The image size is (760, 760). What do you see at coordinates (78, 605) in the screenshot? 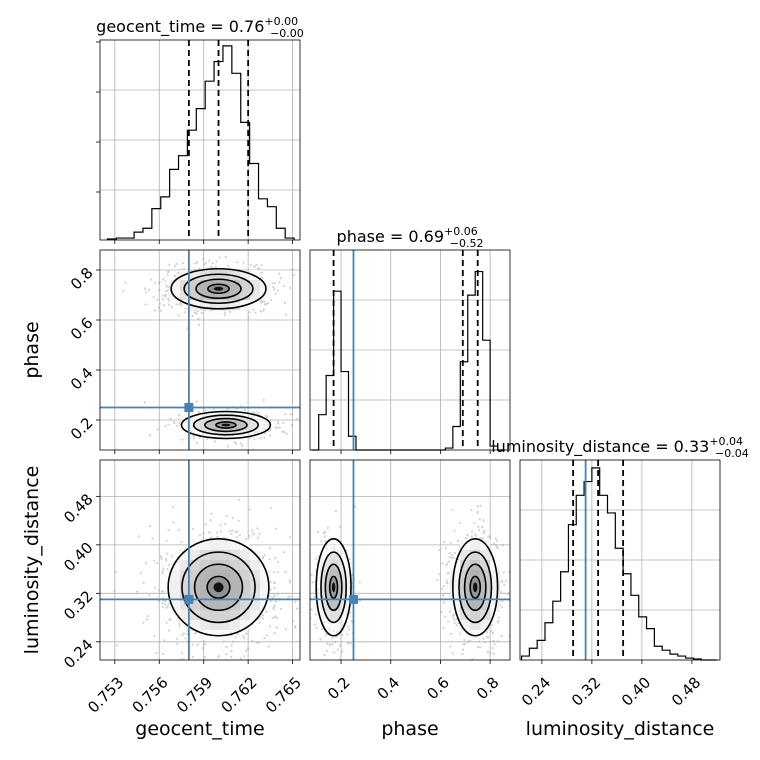
I see `y-tick-label-luminosity_distance: 0.32` at bounding box center [78, 605].